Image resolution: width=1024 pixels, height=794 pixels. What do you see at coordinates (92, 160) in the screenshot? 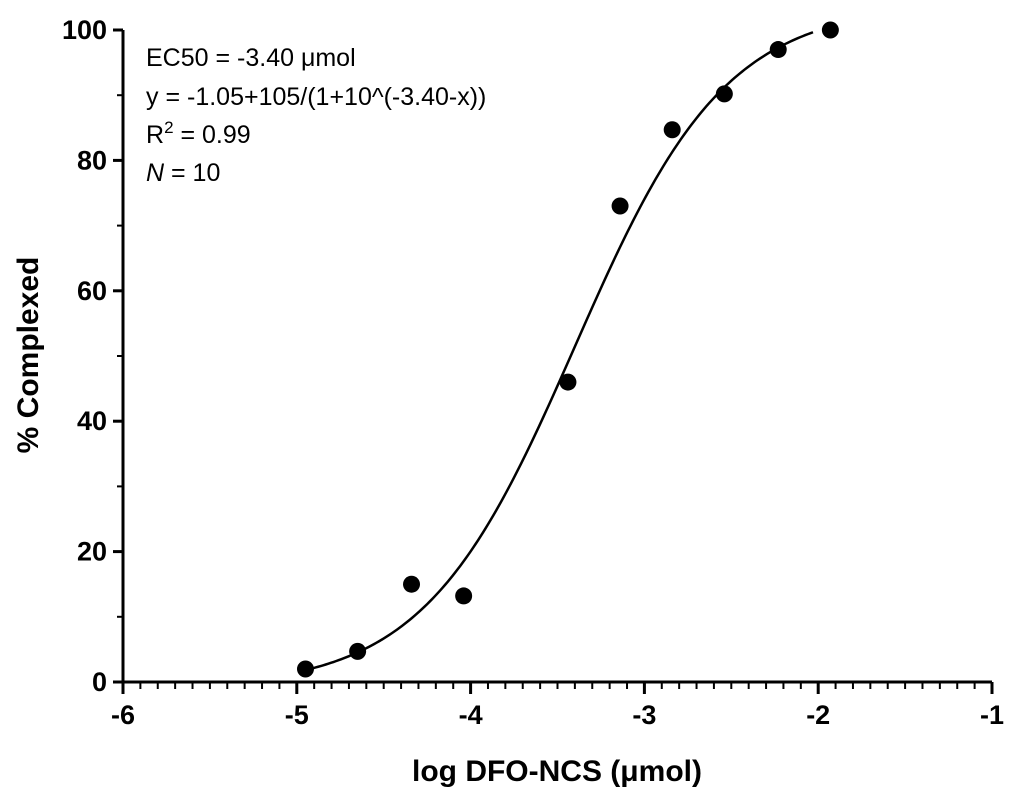
I see `y-tick-label: 80` at bounding box center [92, 160].